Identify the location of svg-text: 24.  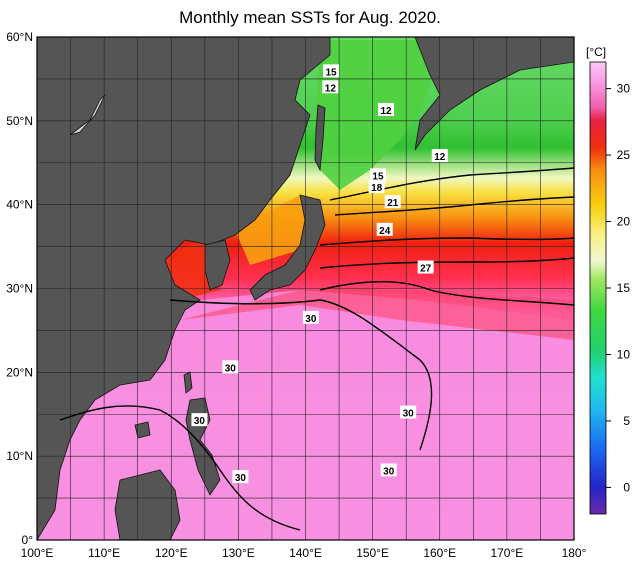
(385, 231).